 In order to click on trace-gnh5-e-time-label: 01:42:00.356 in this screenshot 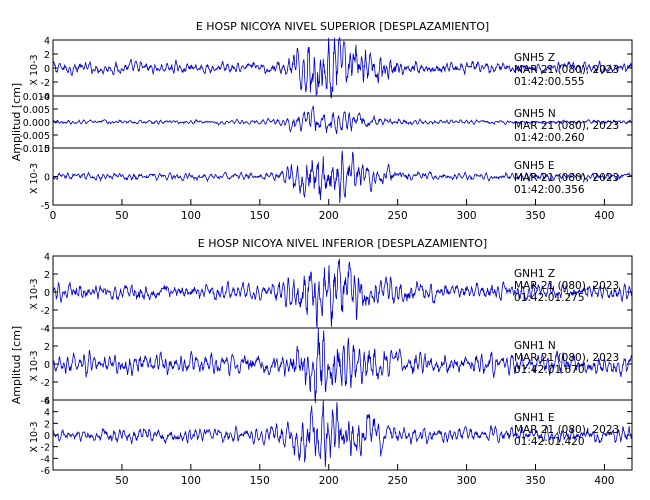, I will do `click(549, 190)`.